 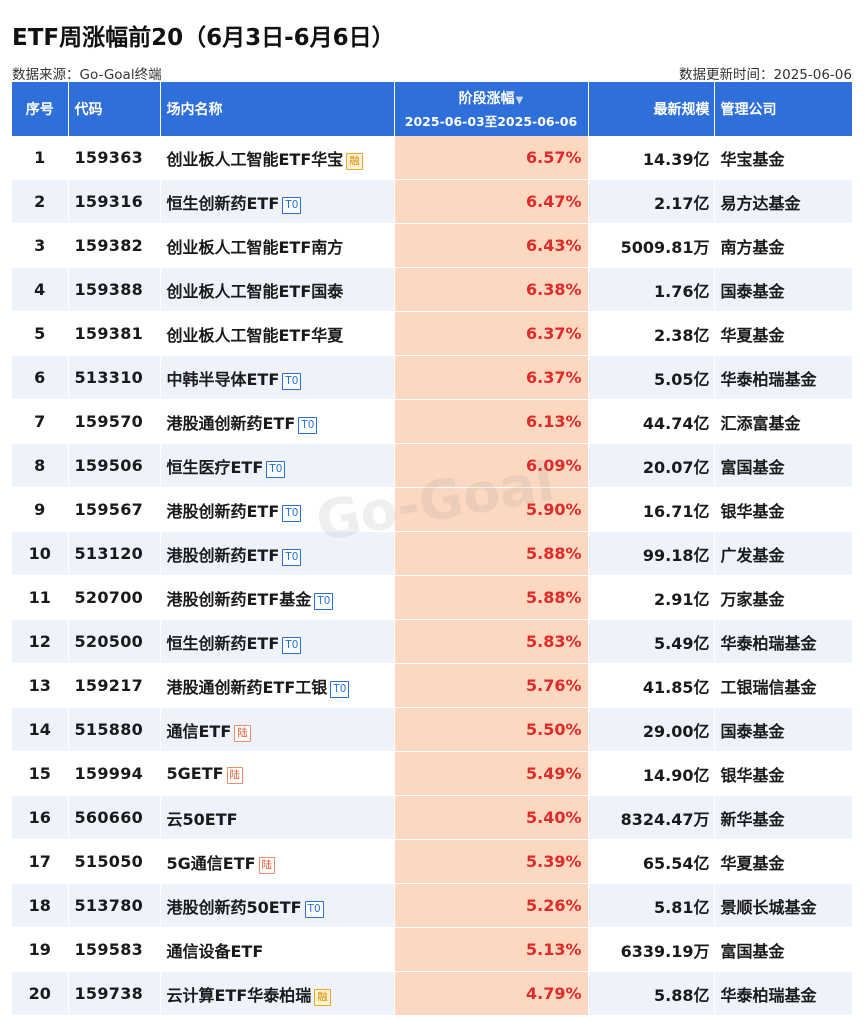 What do you see at coordinates (783, 245) in the screenshot?
I see `management-company: 南方基金` at bounding box center [783, 245].